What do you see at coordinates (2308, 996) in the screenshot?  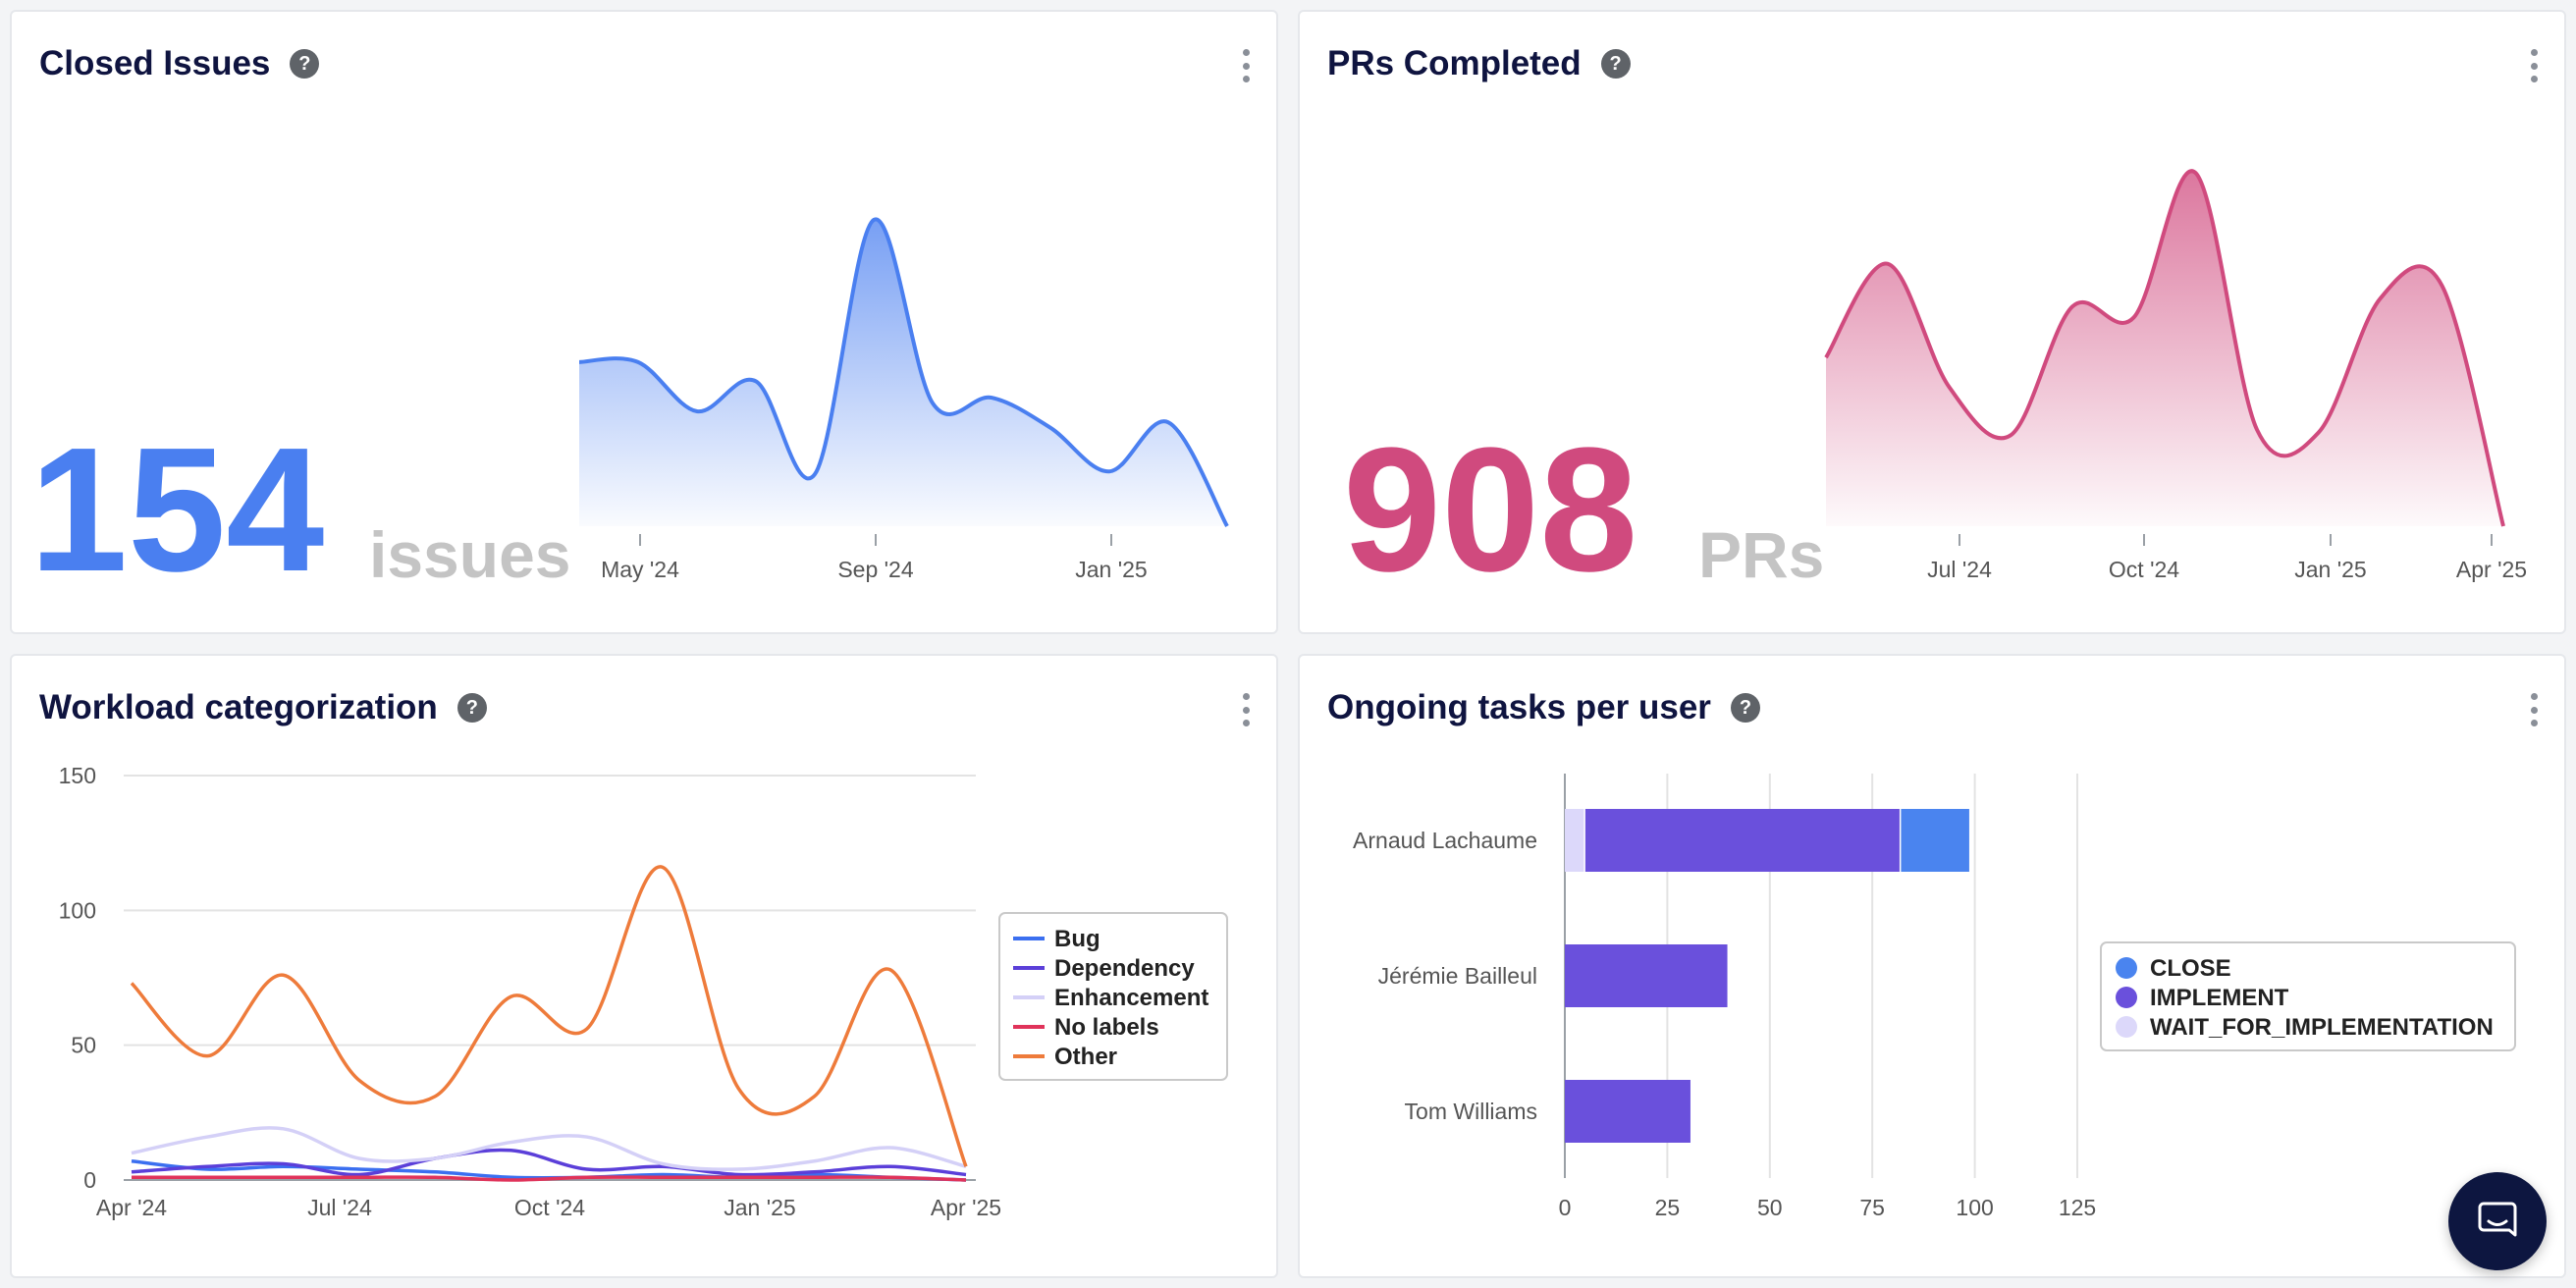 I see `legend: CLOSE IMPLEMENT WAIT_FOR_IMPLEMENTATION` at bounding box center [2308, 996].